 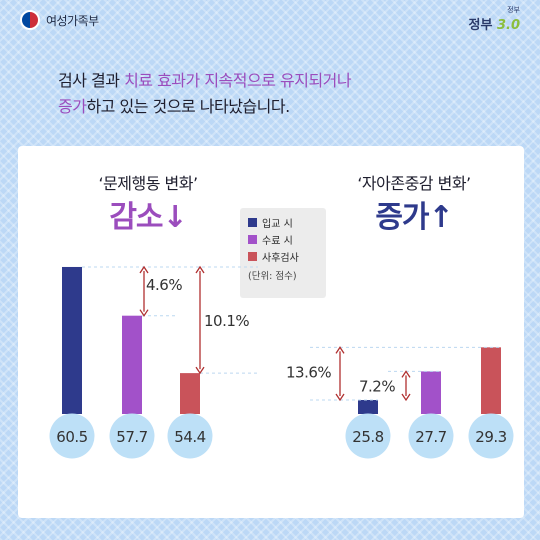 I want to click on chart1-arrow-small-head-bottom, so click(x=144, y=313).